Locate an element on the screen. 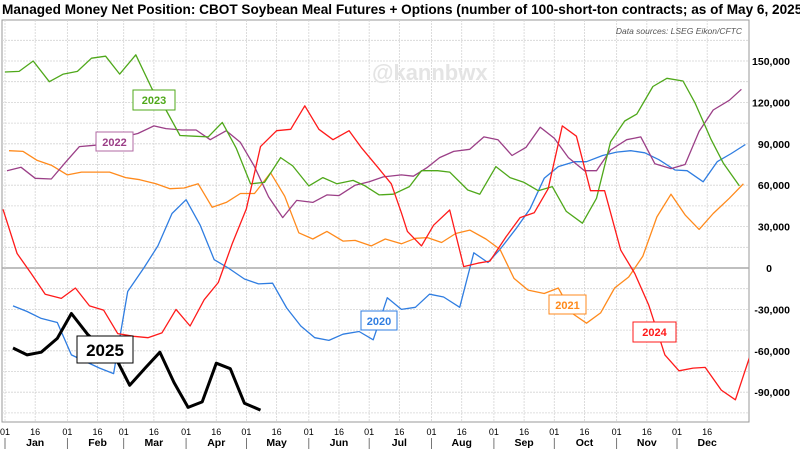 The height and width of the screenshot is (449, 800). month-label: Dec is located at coordinates (707, 443).